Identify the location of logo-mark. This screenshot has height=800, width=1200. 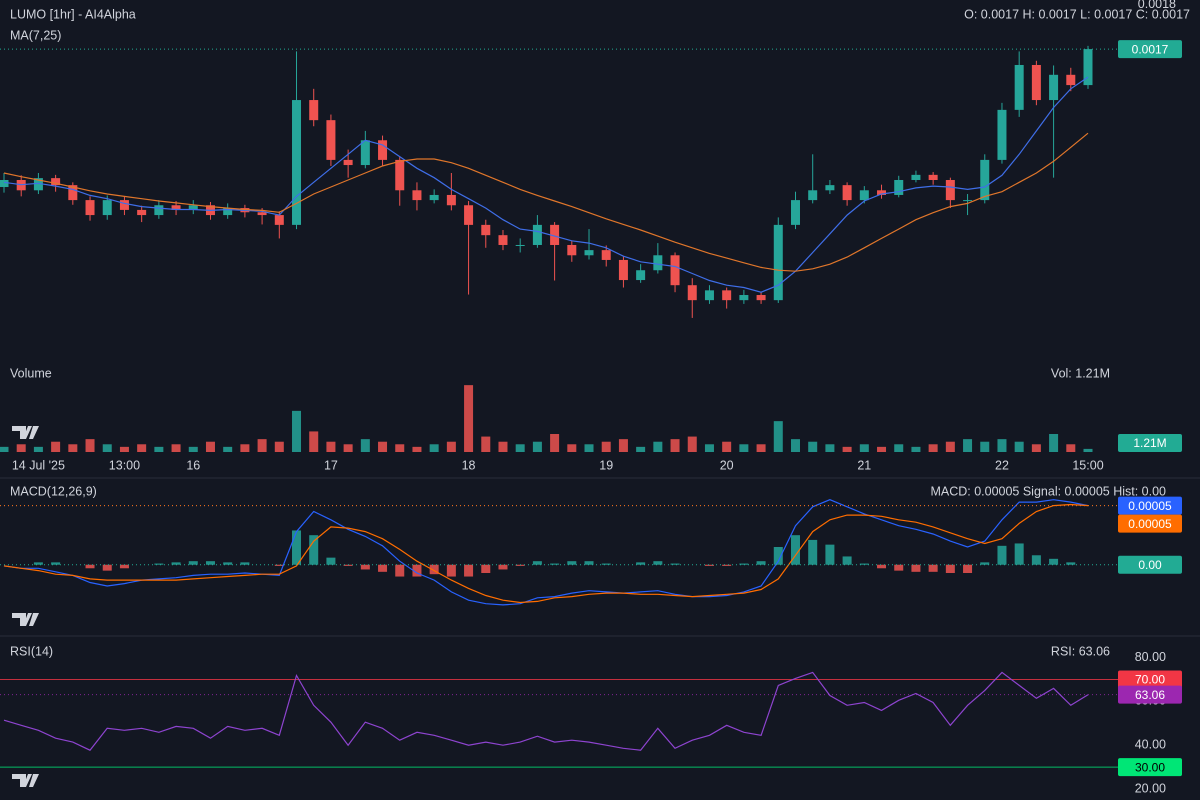
(25, 780).